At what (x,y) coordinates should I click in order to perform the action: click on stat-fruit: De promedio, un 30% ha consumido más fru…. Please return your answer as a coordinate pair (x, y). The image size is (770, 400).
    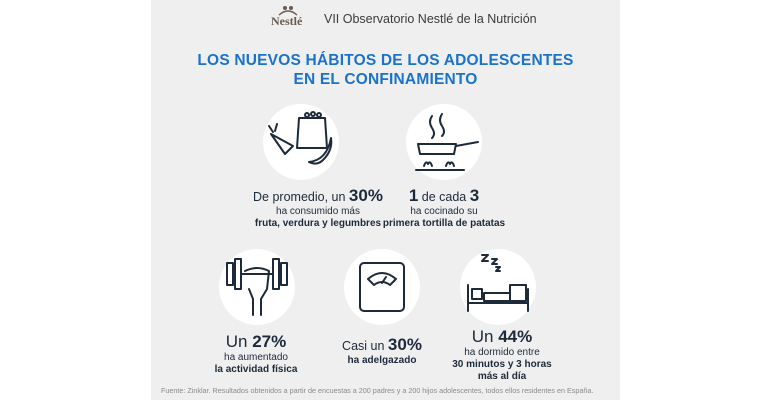
    Looking at the image, I should click on (318, 208).